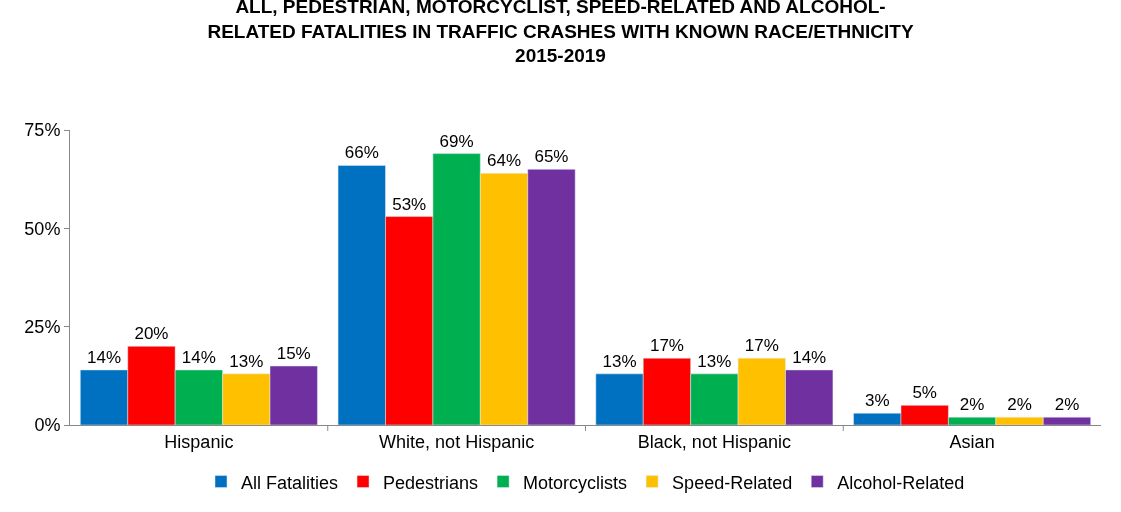 Image resolution: width=1121 pixels, height=512 pixels. I want to click on x-tick-label: Asian, so click(972, 441).